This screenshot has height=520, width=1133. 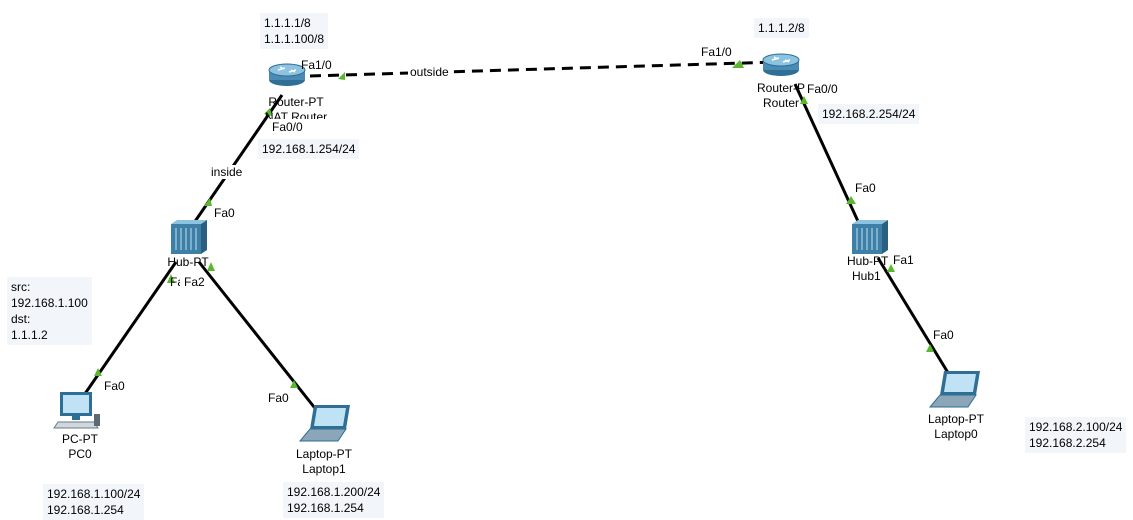 I want to click on note-line: src:, so click(x=21, y=287).